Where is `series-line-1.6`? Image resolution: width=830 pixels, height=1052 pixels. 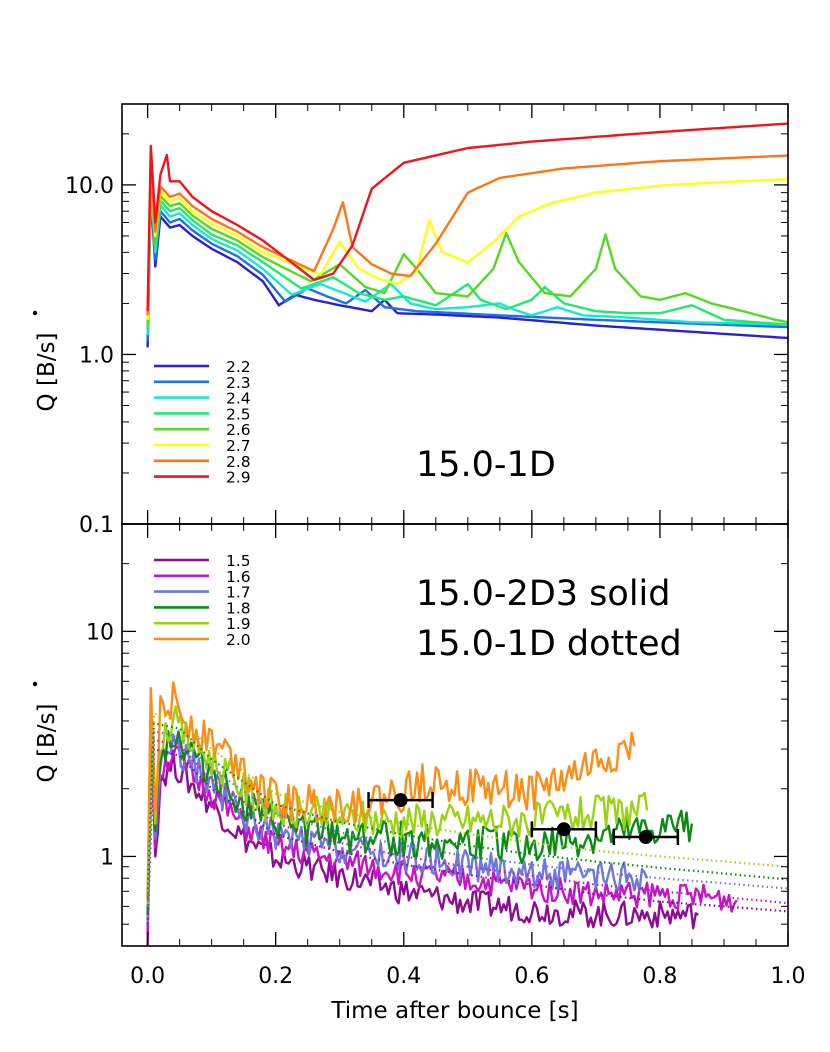 series-line-1.6 is located at coordinates (442, 825).